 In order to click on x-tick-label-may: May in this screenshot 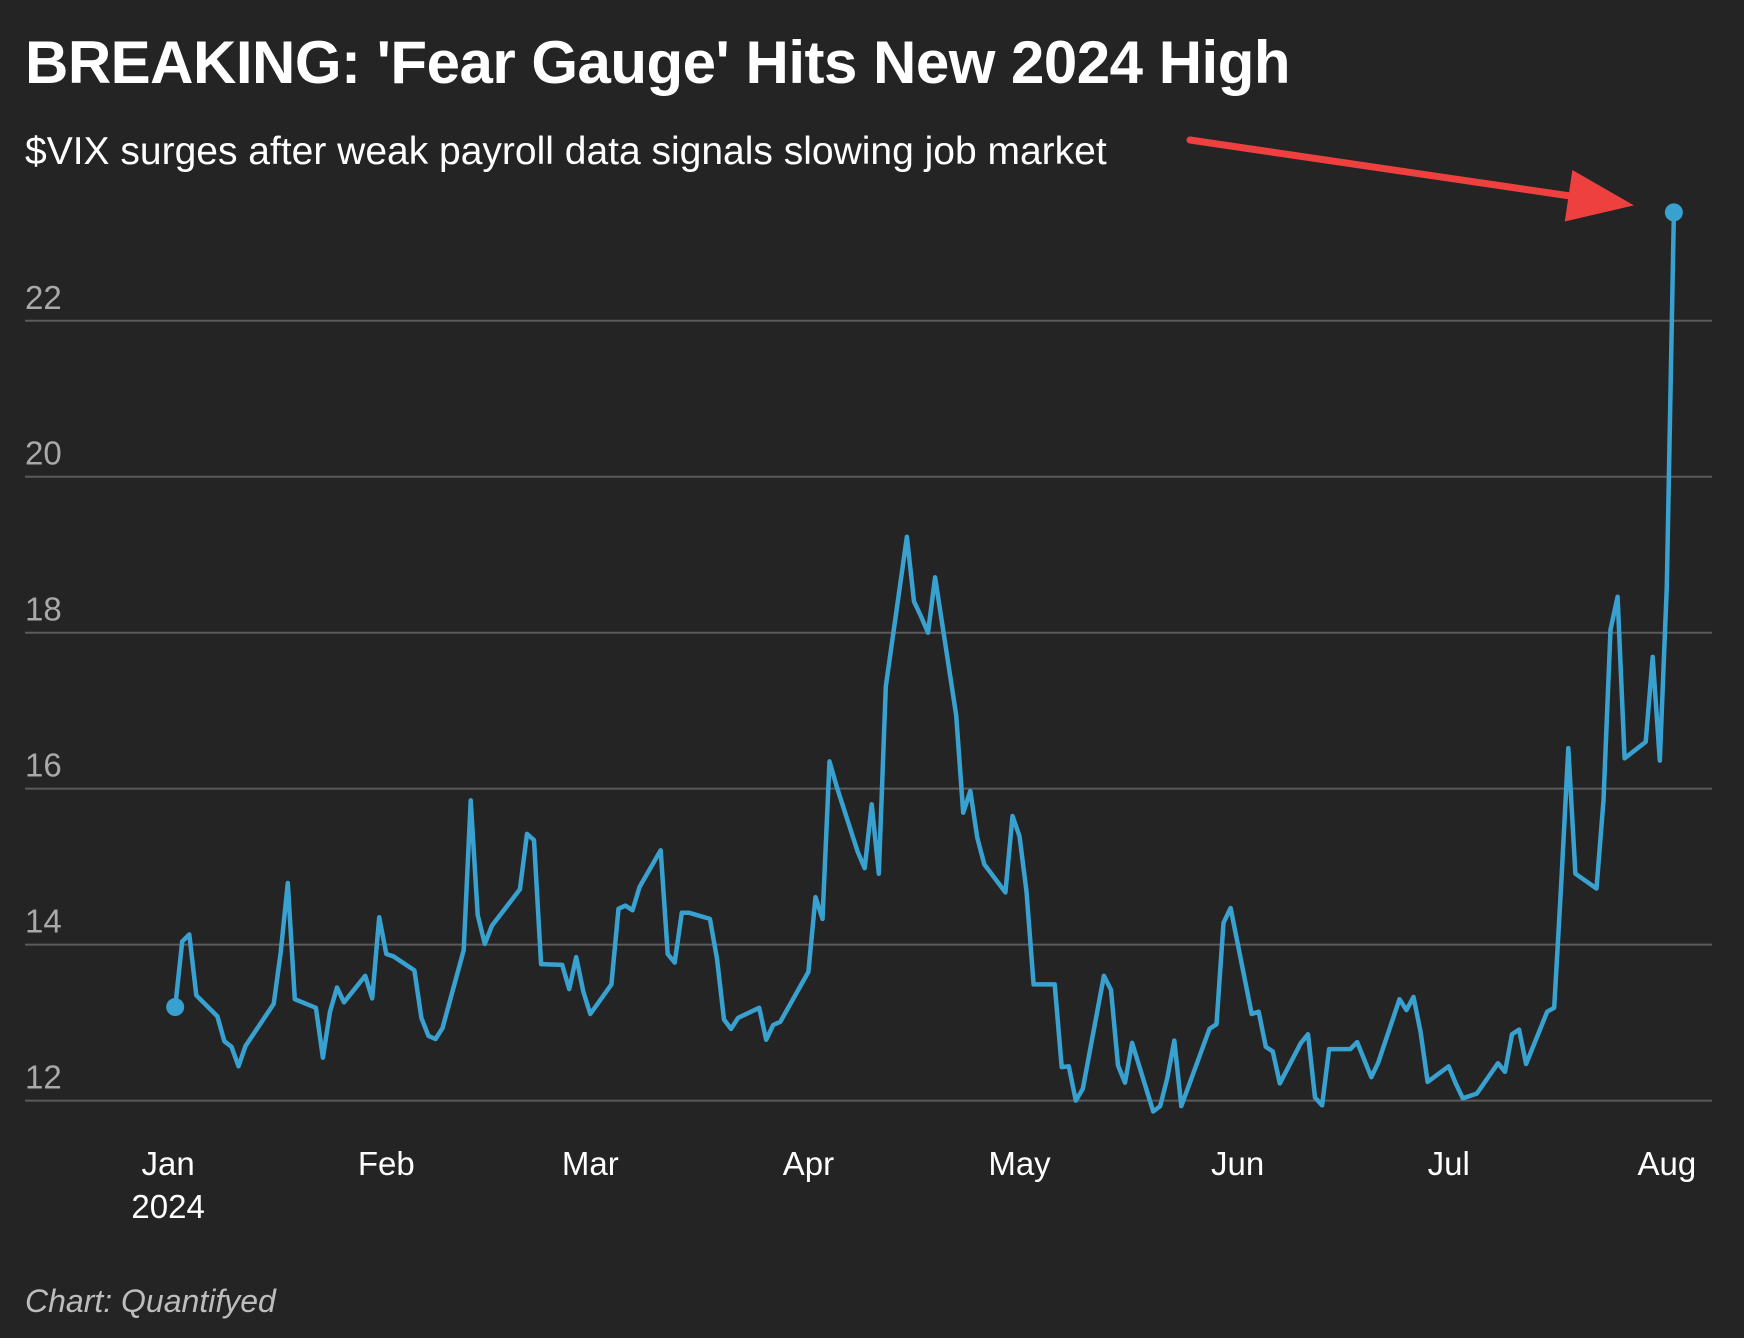, I will do `click(1019, 1163)`.